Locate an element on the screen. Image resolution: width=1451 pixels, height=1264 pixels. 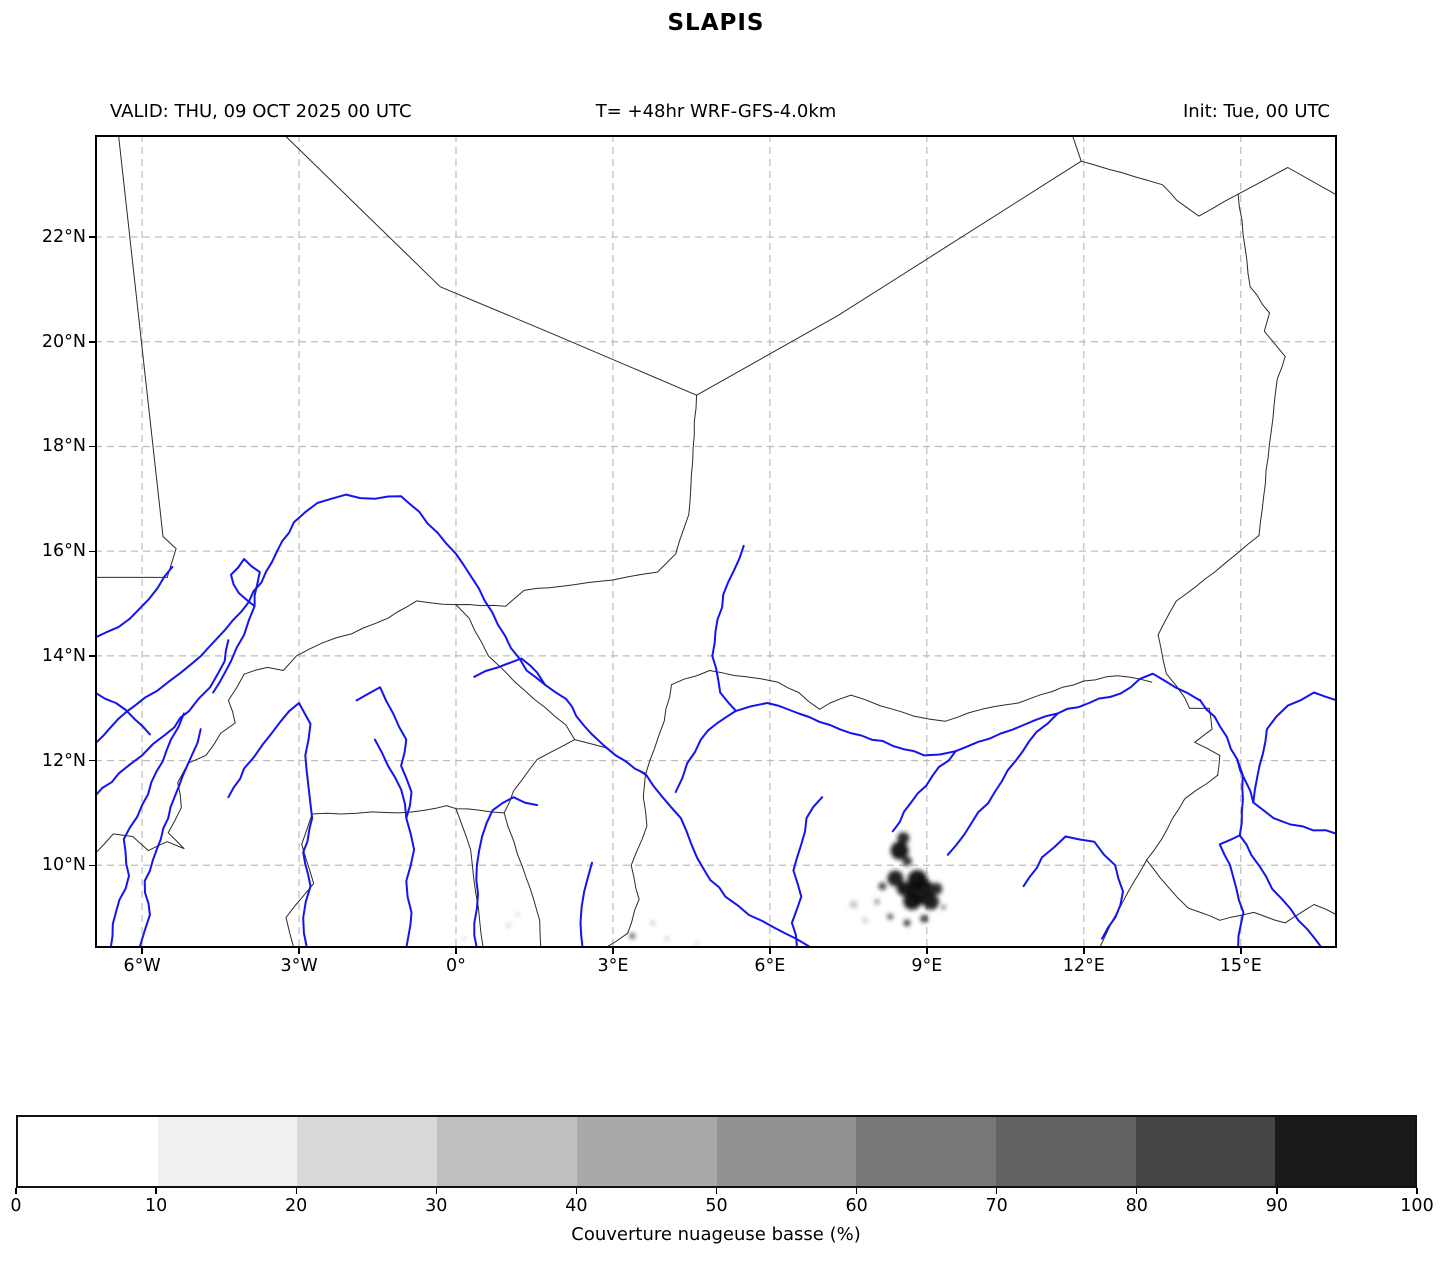
x-tick-label: 0° is located at coordinates (456, 966).